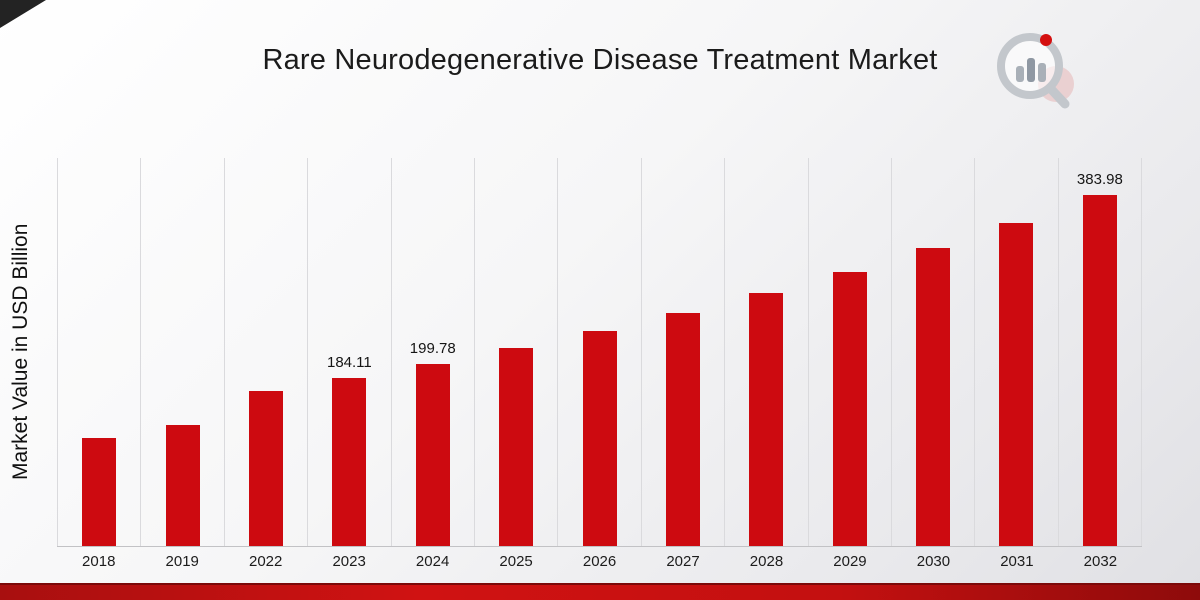 The height and width of the screenshot is (600, 1200). I want to click on bar-2028, so click(766, 419).